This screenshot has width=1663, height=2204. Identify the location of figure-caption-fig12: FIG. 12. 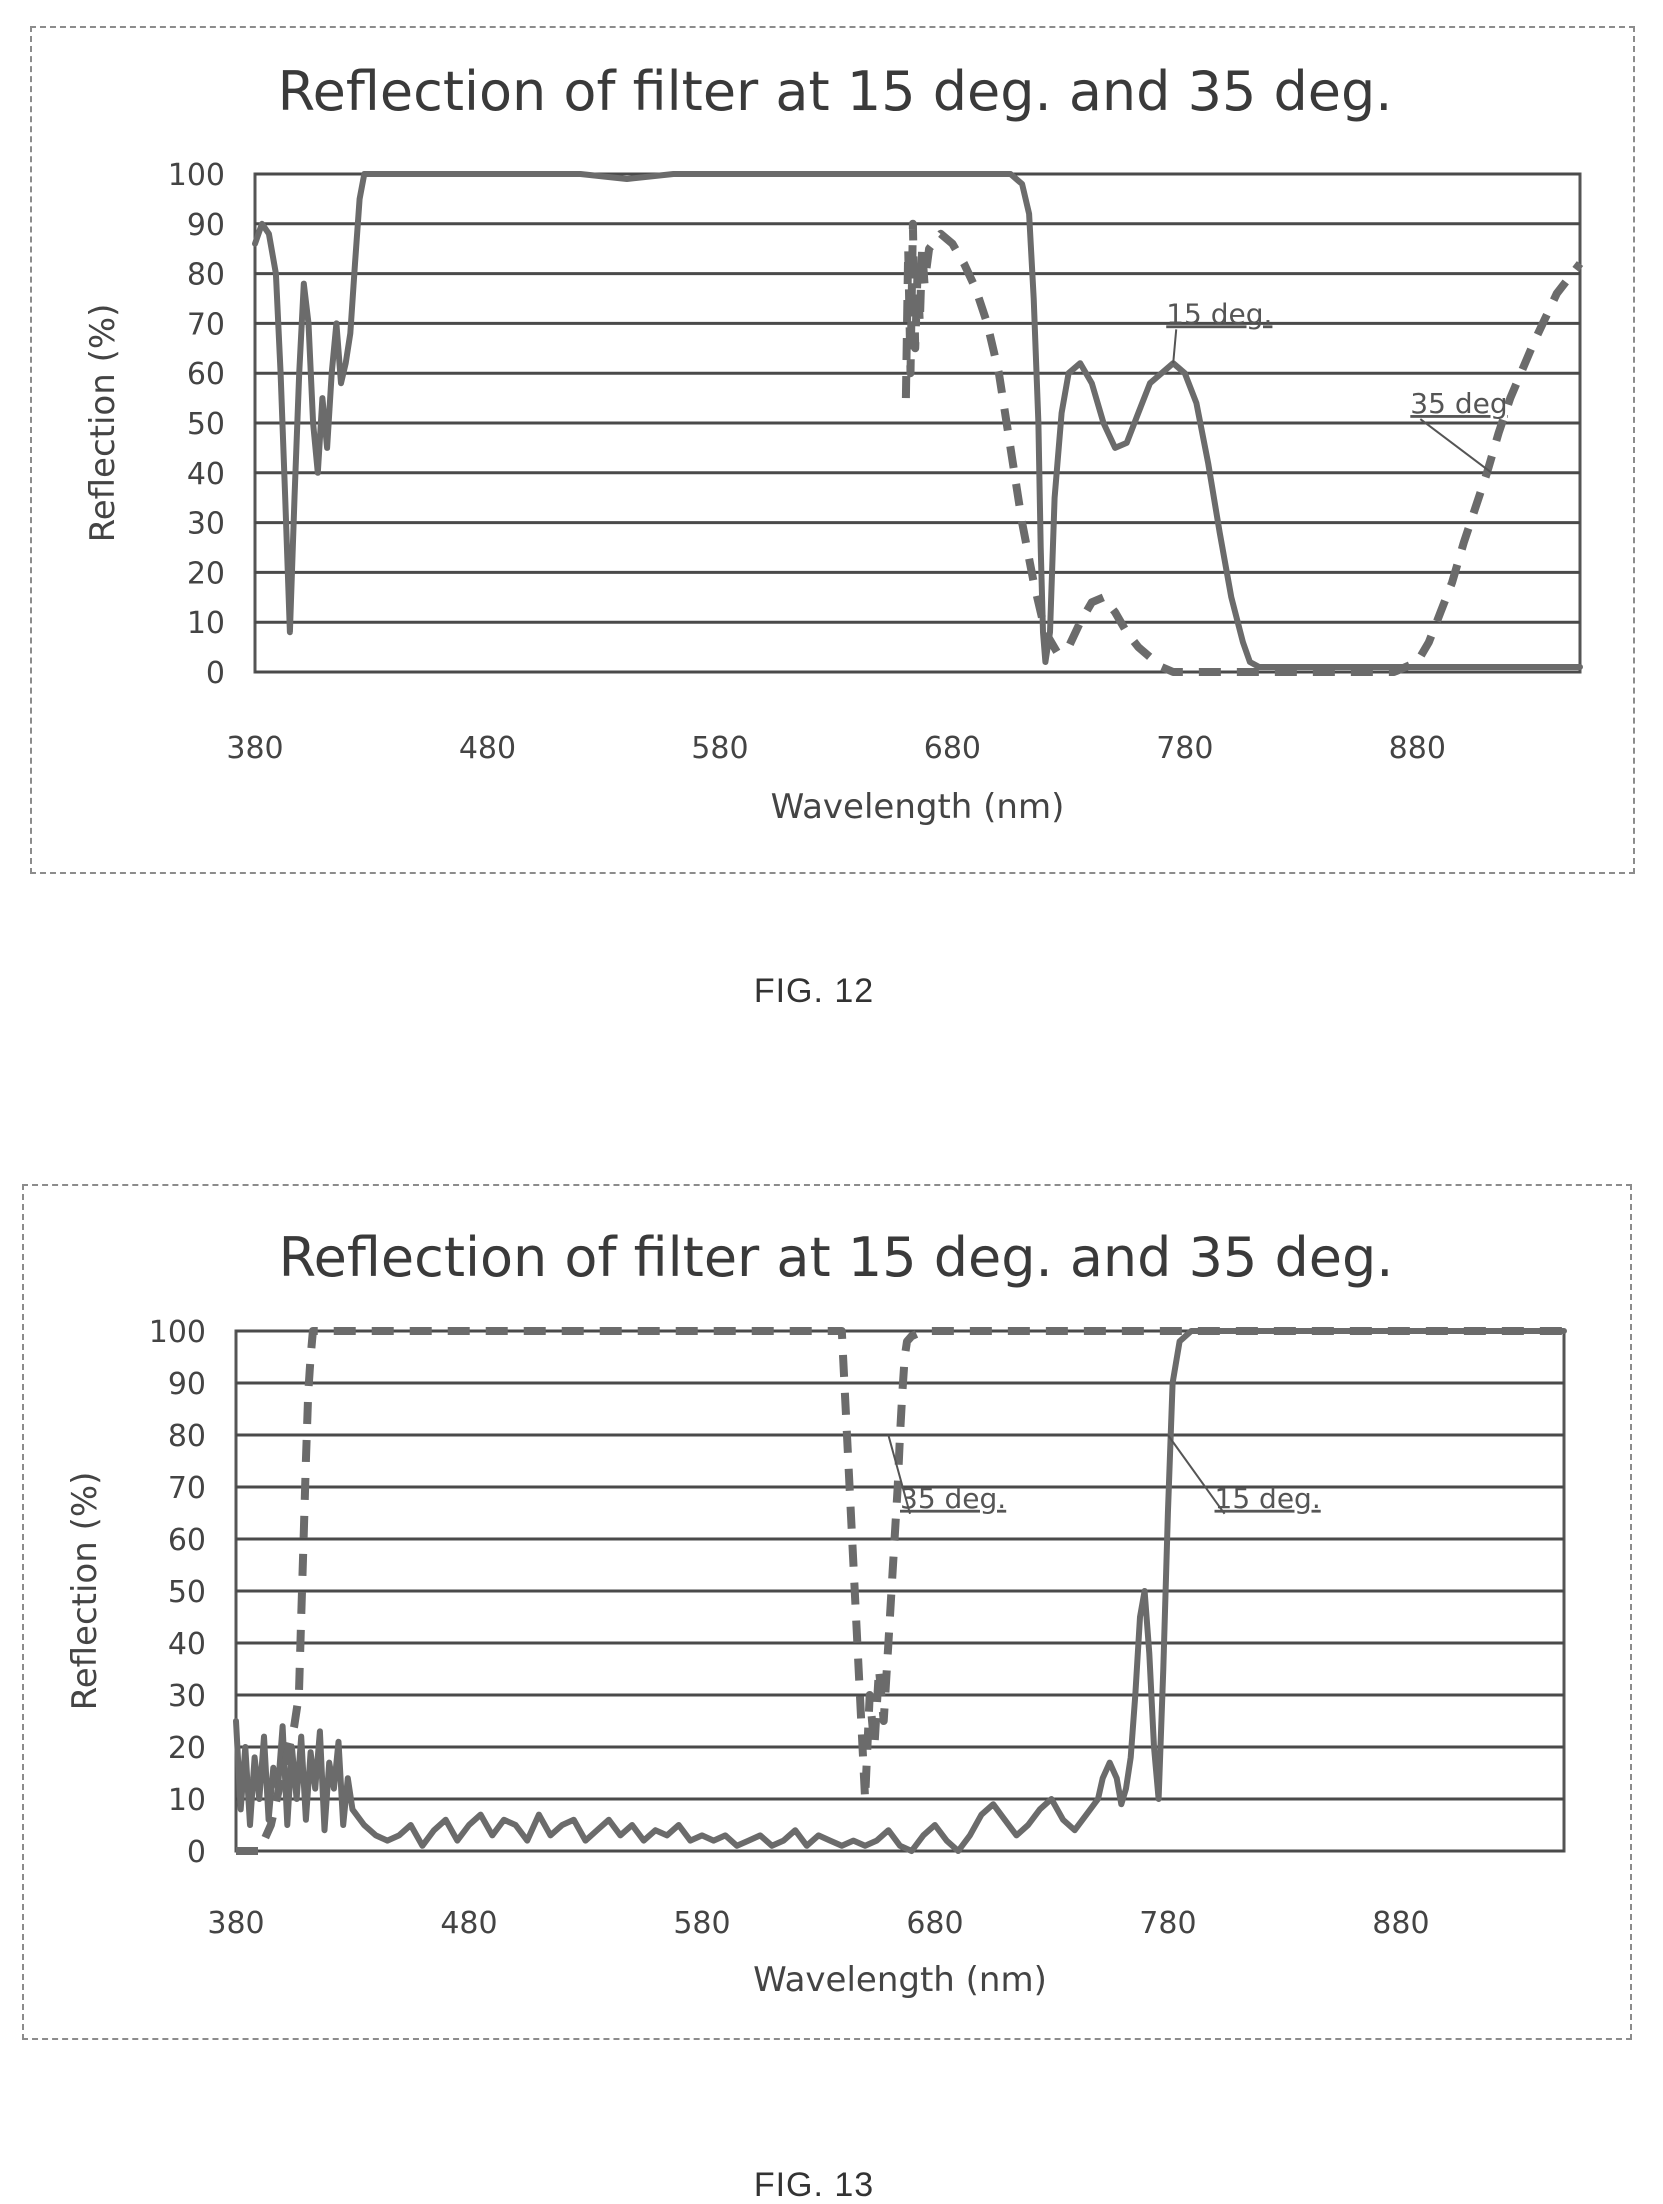
(814, 991).